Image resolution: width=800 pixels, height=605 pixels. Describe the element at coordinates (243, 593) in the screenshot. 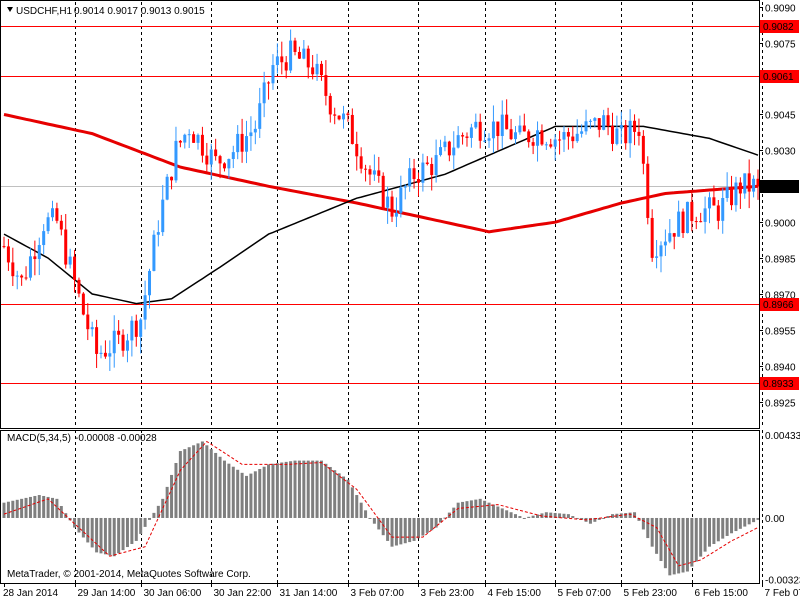

I see `x-tick-label: 30 Jan 22:00` at that location.